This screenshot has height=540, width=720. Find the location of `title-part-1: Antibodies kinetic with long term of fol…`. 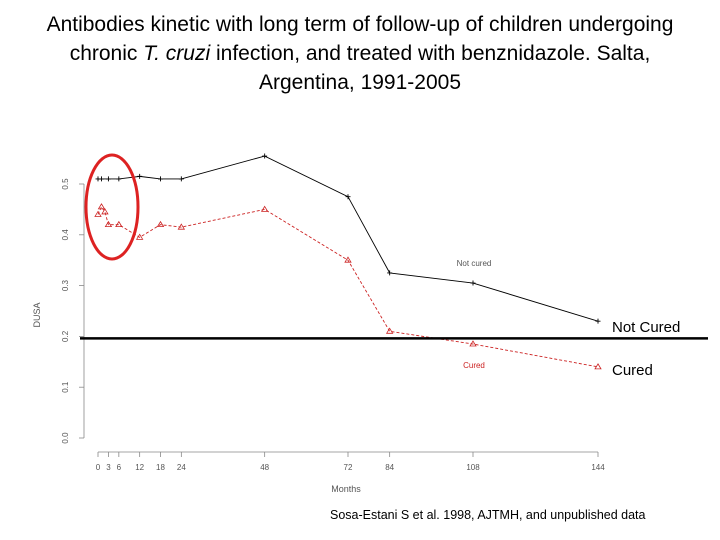

title-part-1: Antibodies kinetic with long term of fol… is located at coordinates (360, 39).